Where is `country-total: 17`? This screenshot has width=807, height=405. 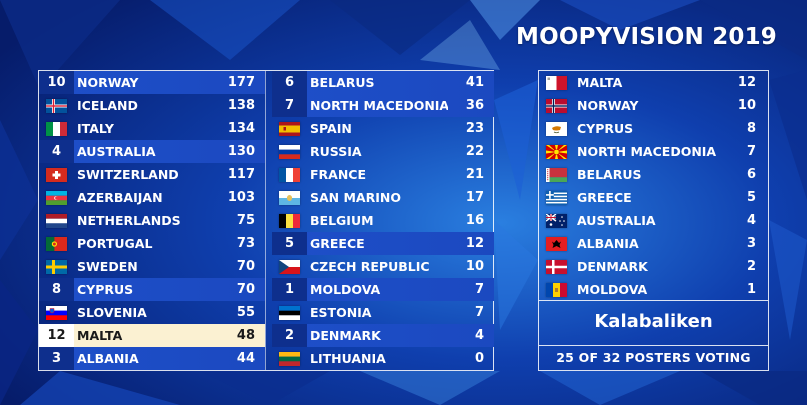
country-total: 17 is located at coordinates (474, 197).